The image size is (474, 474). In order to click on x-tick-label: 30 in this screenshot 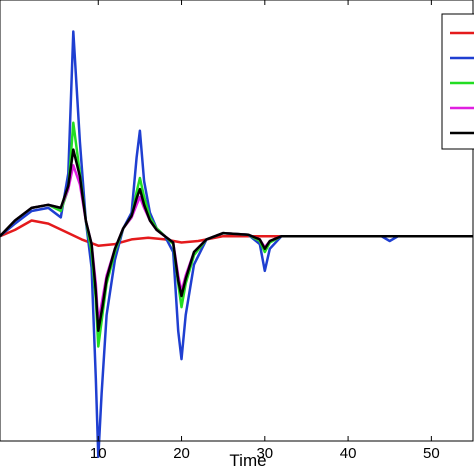, I will do `click(264, 453)`.